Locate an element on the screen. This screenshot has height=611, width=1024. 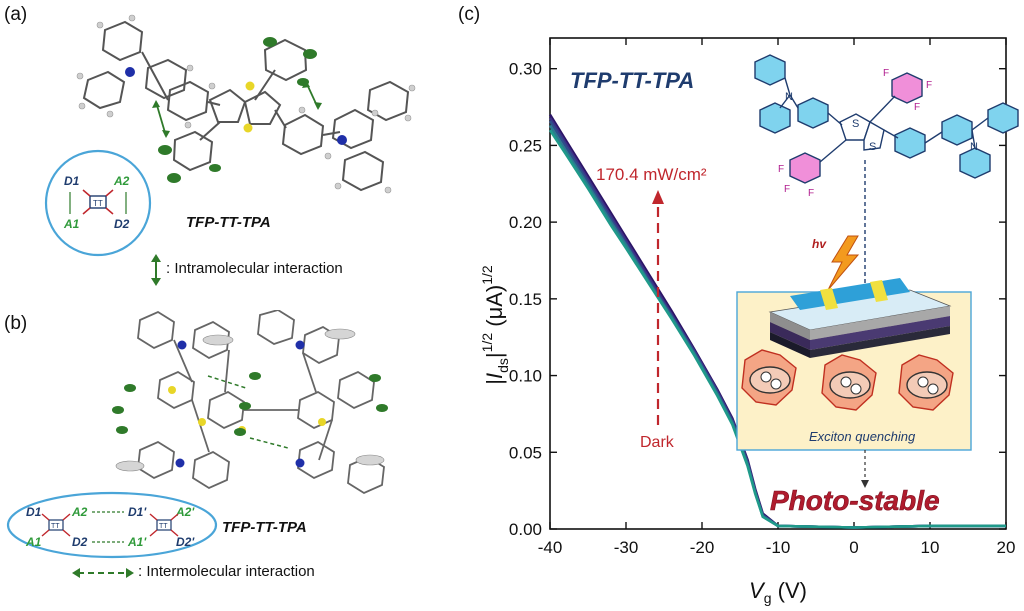
diagram-b-d2p: D2' is located at coordinates (185, 542).